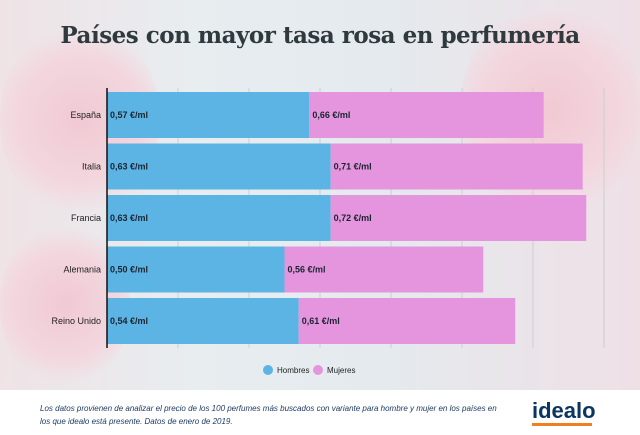 The width and height of the screenshot is (640, 435). I want to click on legend-marker-mujeres, so click(318, 370).